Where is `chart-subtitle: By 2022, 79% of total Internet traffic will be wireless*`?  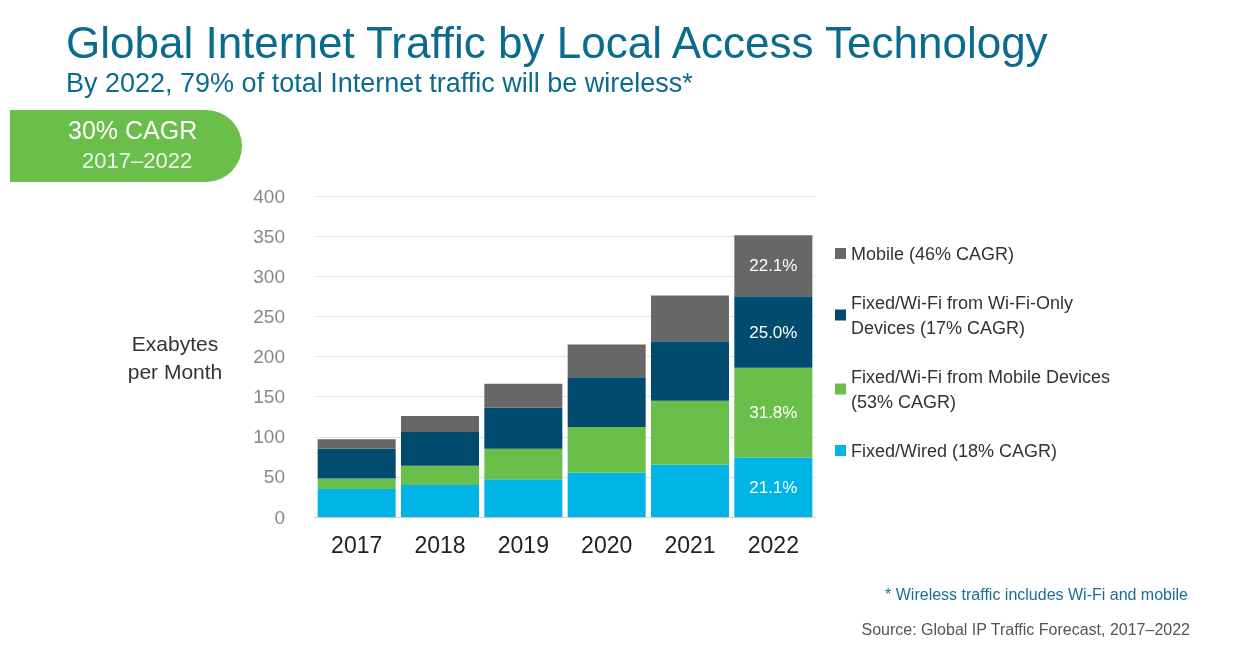 chart-subtitle: By 2022, 79% of total Internet traffic will be wireless* is located at coordinates (379, 83).